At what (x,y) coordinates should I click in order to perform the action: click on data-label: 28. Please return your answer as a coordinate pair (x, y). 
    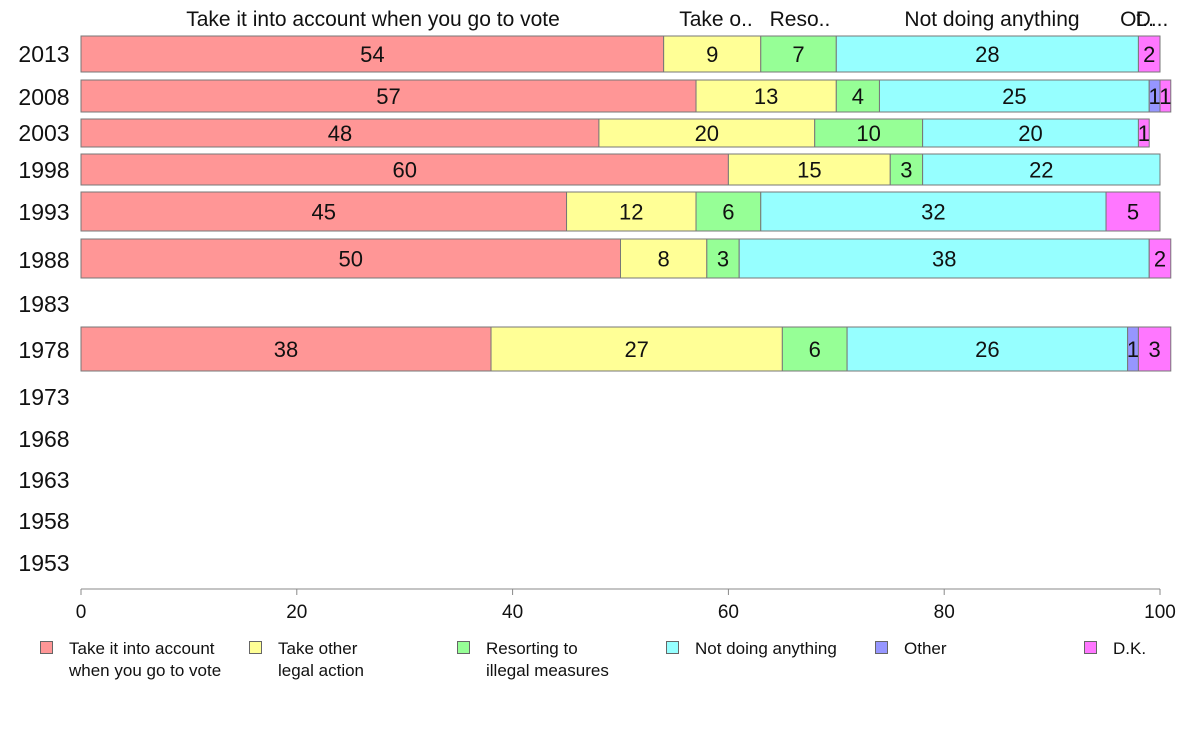
    Looking at the image, I should click on (987, 54).